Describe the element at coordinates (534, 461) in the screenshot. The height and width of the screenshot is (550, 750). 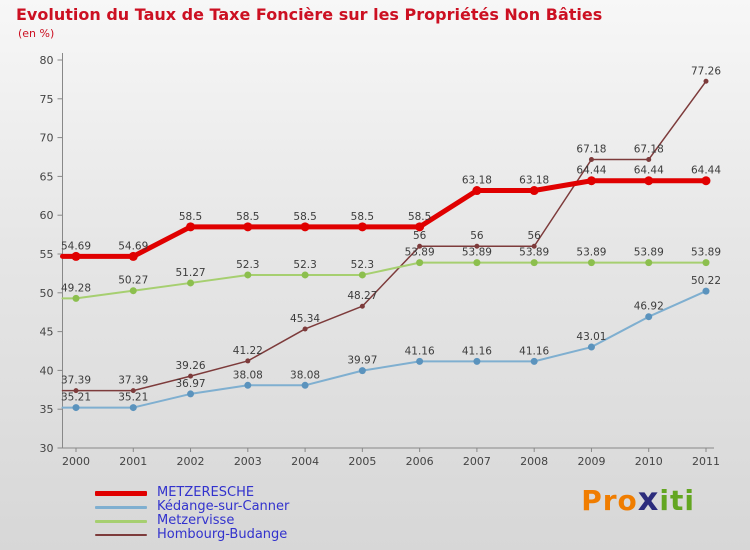
I see `svg-text: 2008` at that location.